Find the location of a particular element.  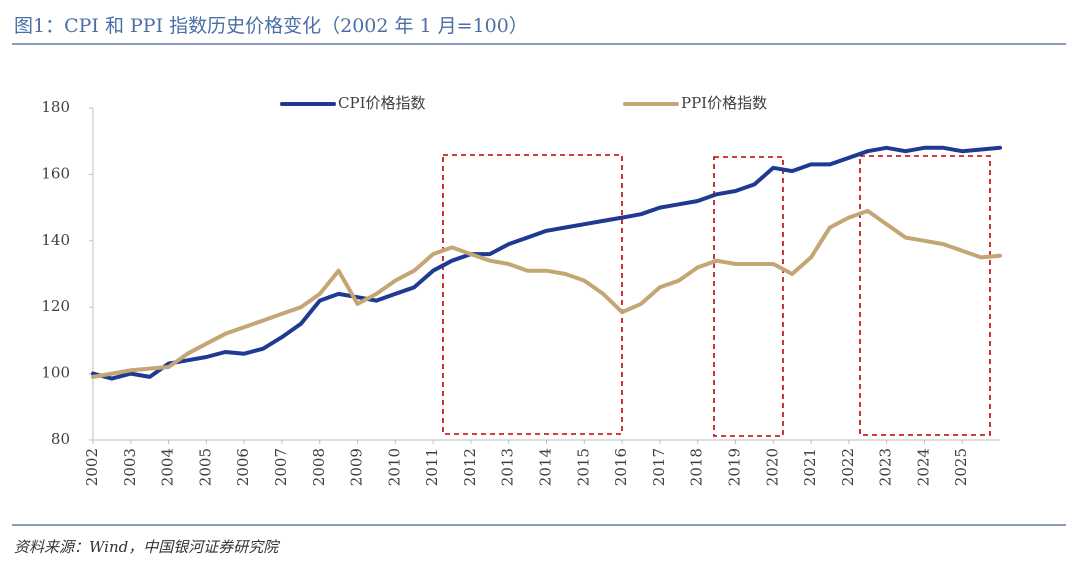

source-note: 资料来源：Wind，中国银河证券研究院 is located at coordinates (147, 547).